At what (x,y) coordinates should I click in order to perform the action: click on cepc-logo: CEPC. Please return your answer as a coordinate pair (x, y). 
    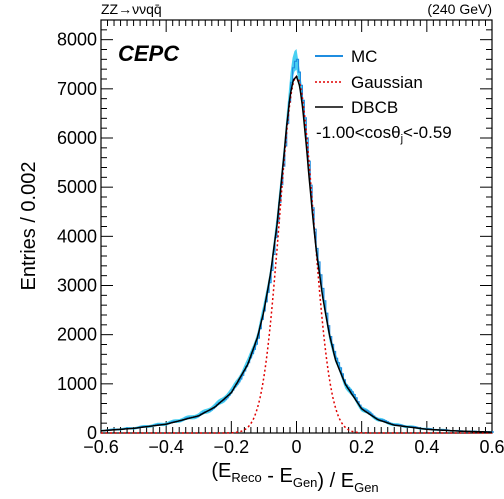
    Looking at the image, I should click on (149, 53).